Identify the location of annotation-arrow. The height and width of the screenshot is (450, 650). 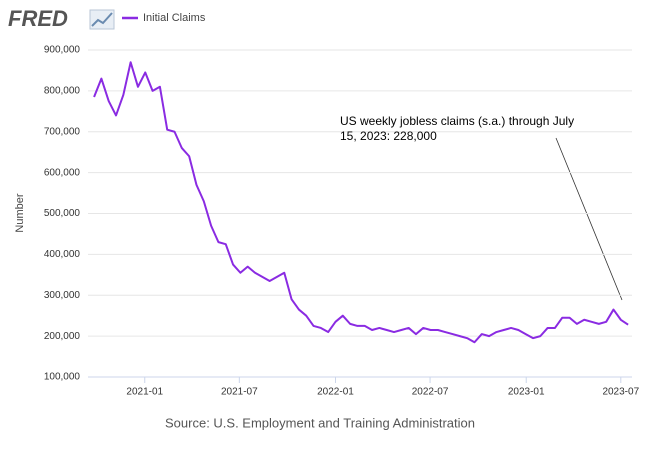
(589, 219).